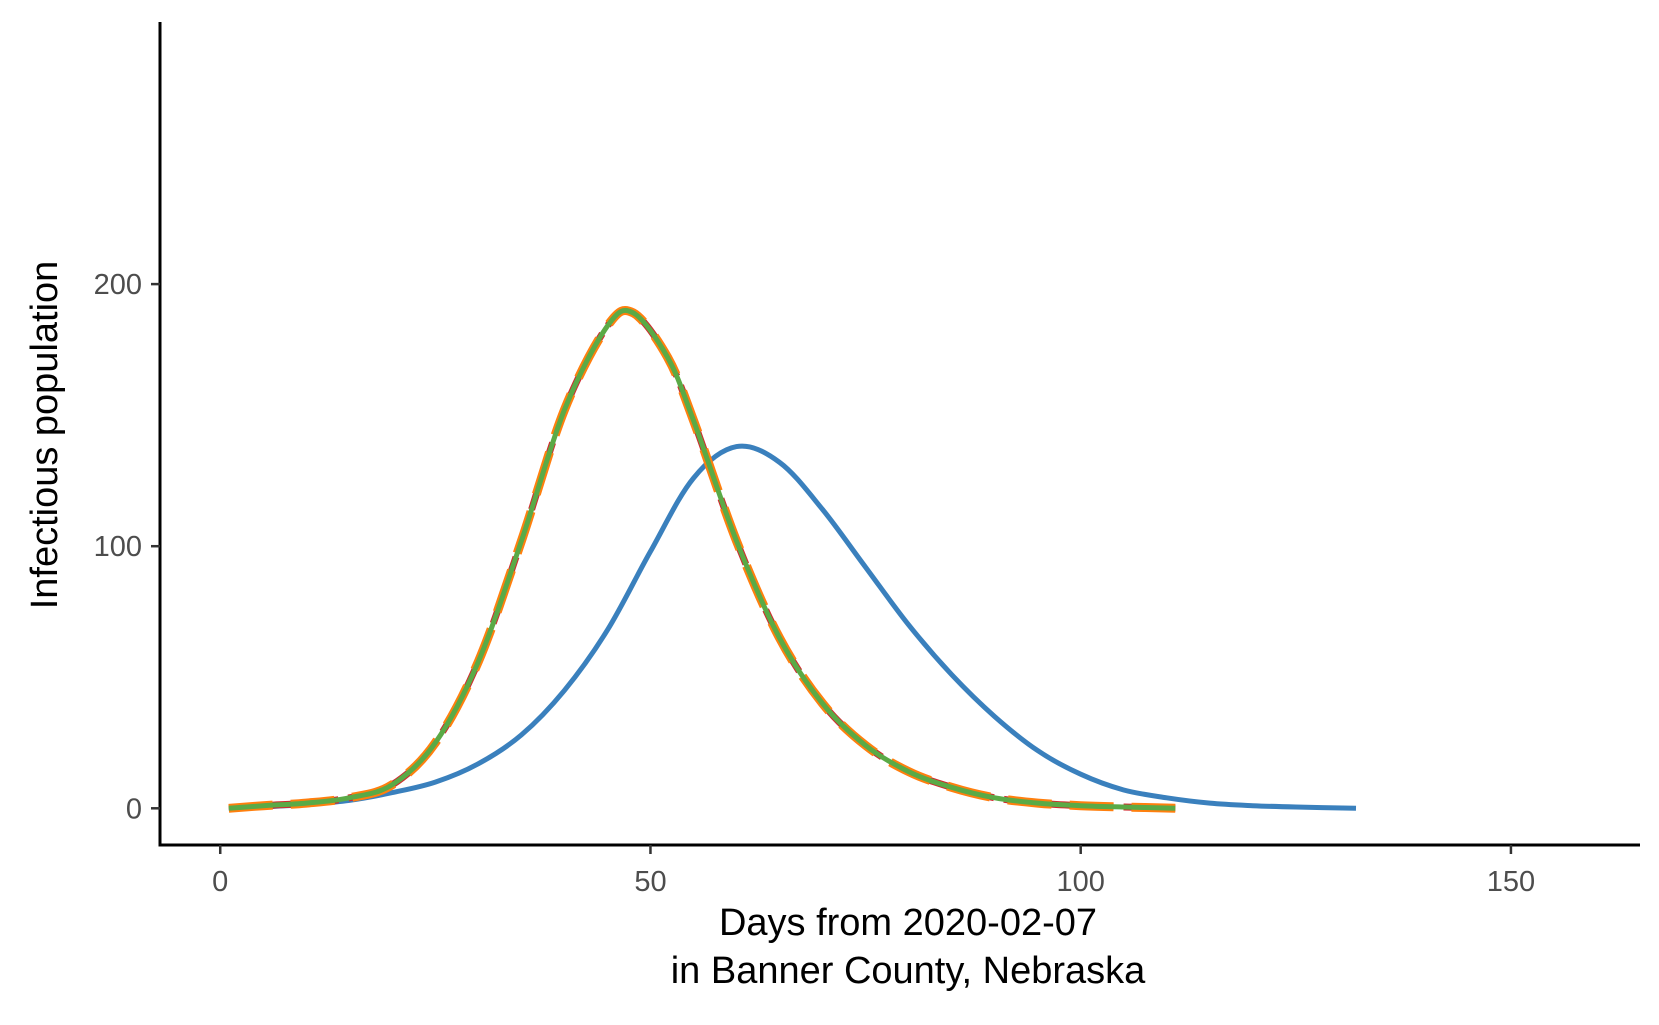 The image size is (1659, 1025). Describe the element at coordinates (908, 971) in the screenshot. I see `x-axis-title-line2: in Banner County, Nebraska` at that location.